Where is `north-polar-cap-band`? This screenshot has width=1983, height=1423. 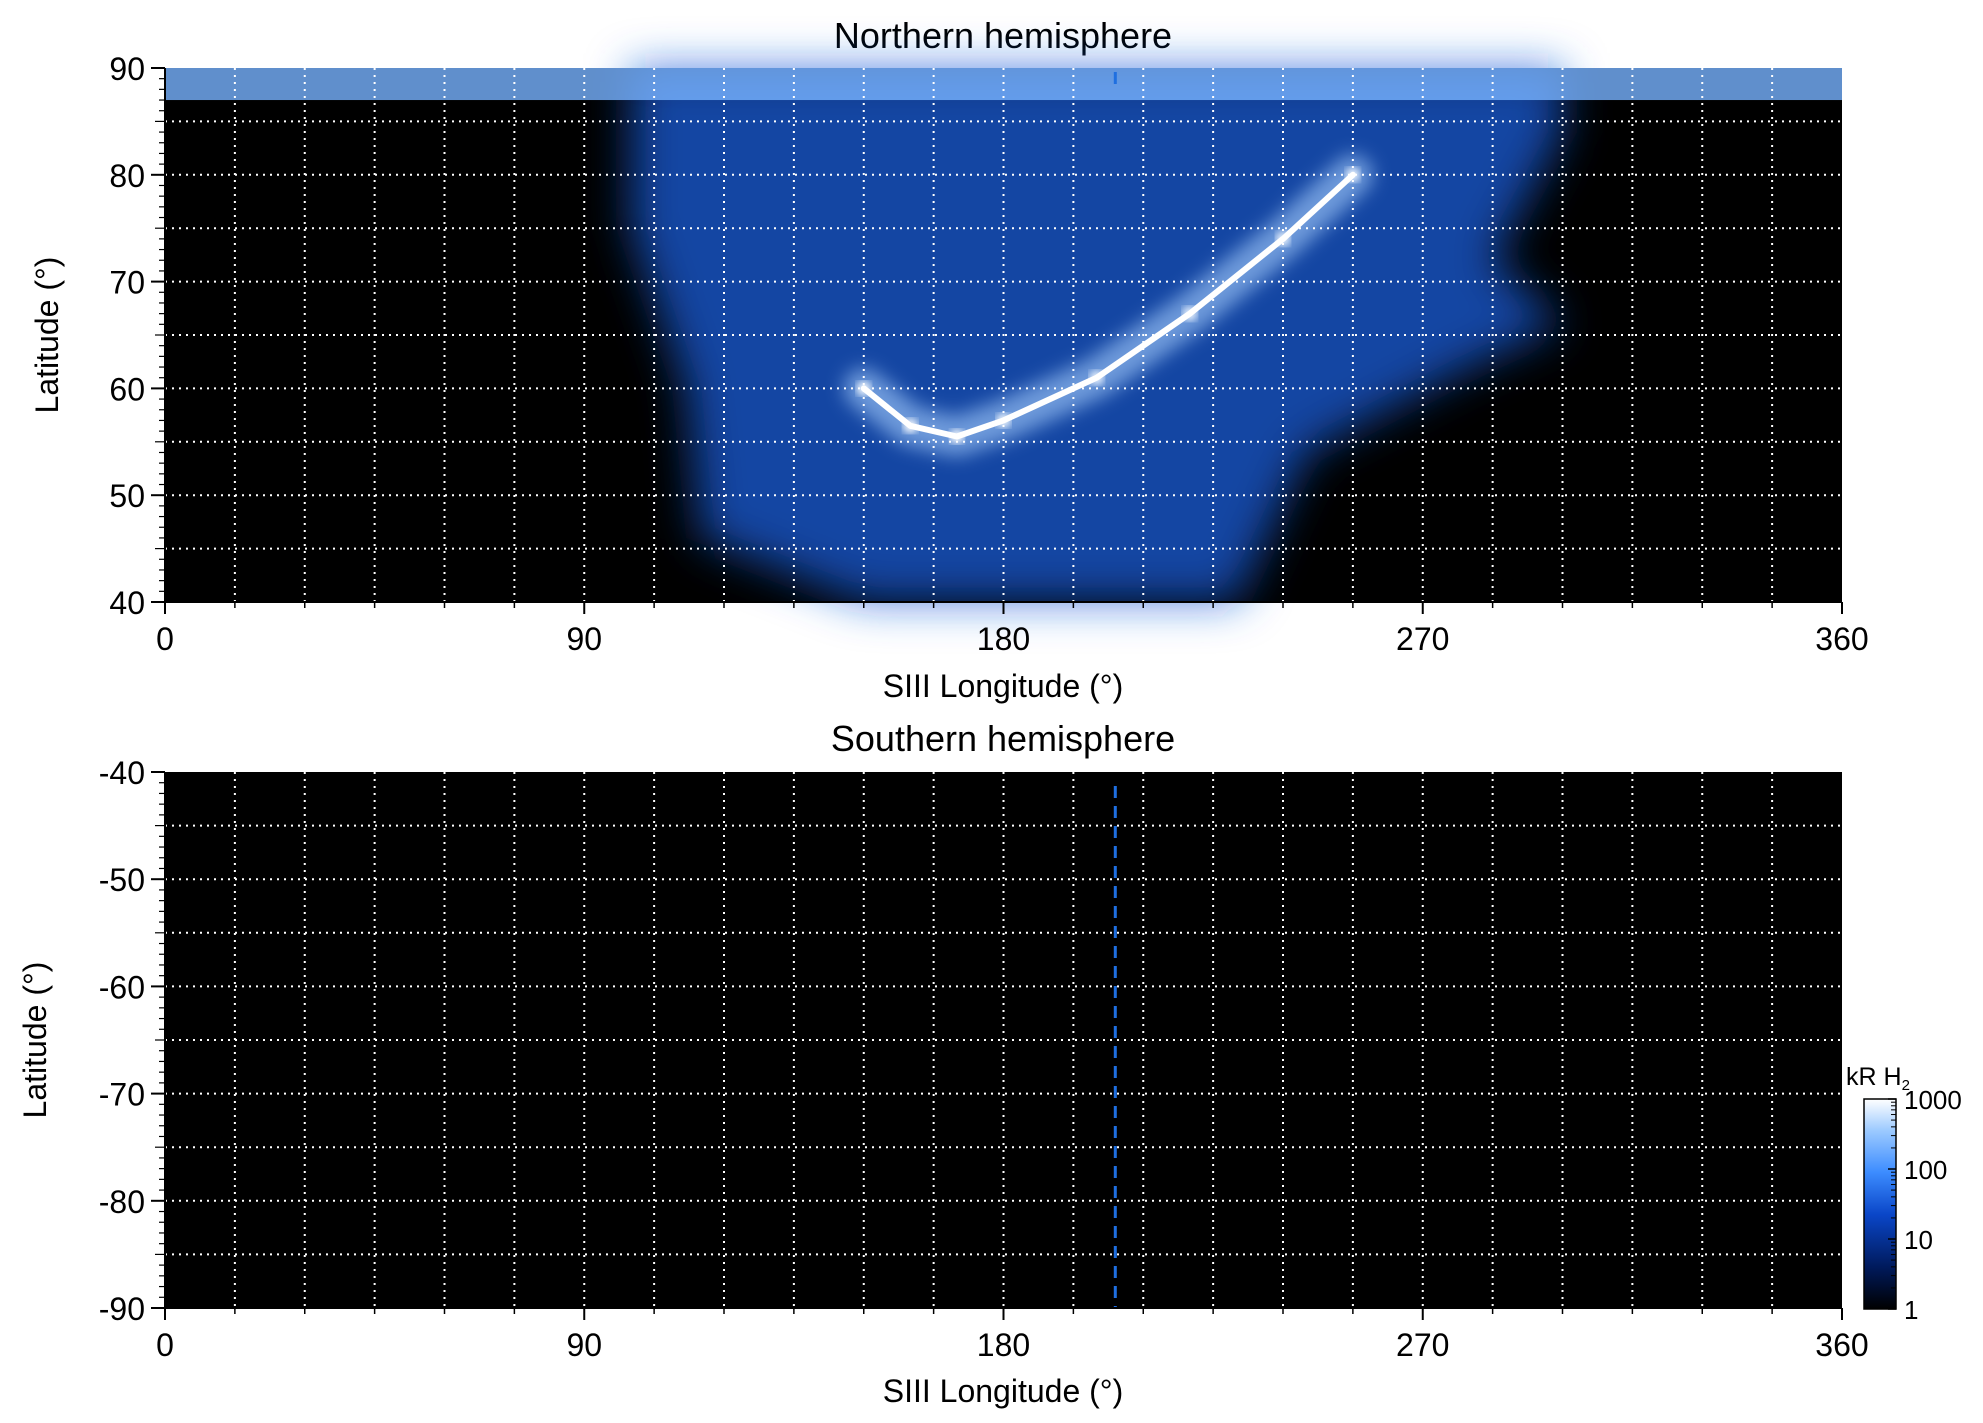 north-polar-cap-band is located at coordinates (1003, 84).